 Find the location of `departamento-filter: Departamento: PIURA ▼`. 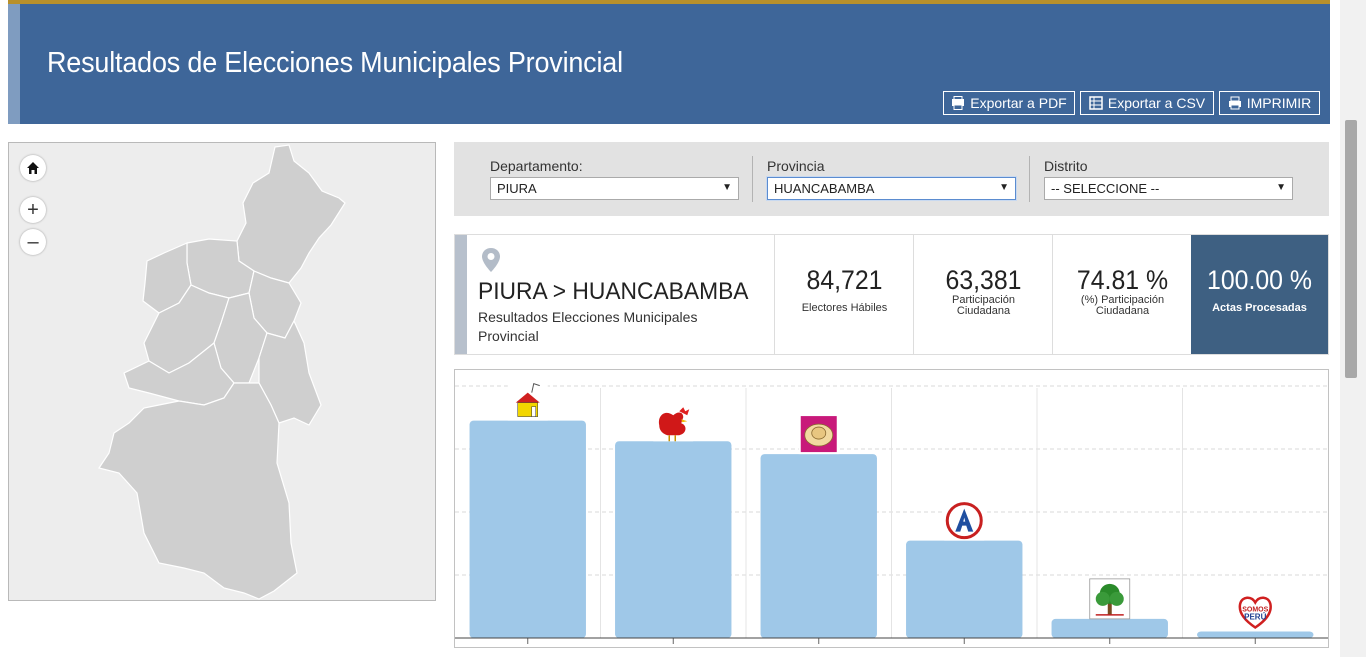

departamento-filter: Departamento: PIURA ▼ is located at coordinates (614, 179).